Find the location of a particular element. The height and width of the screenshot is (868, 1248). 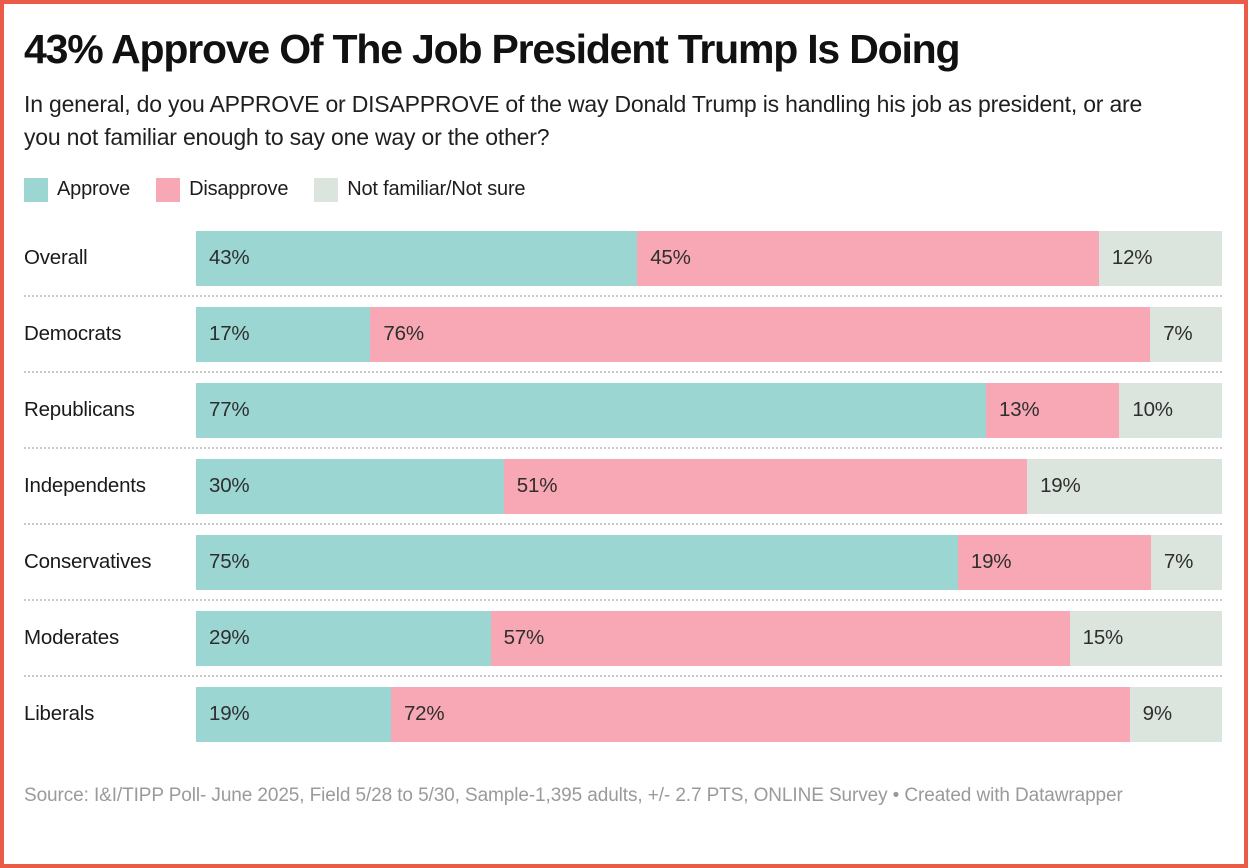

bar-segment-not-familiar-not-sure: 15% is located at coordinates (1145, 638).